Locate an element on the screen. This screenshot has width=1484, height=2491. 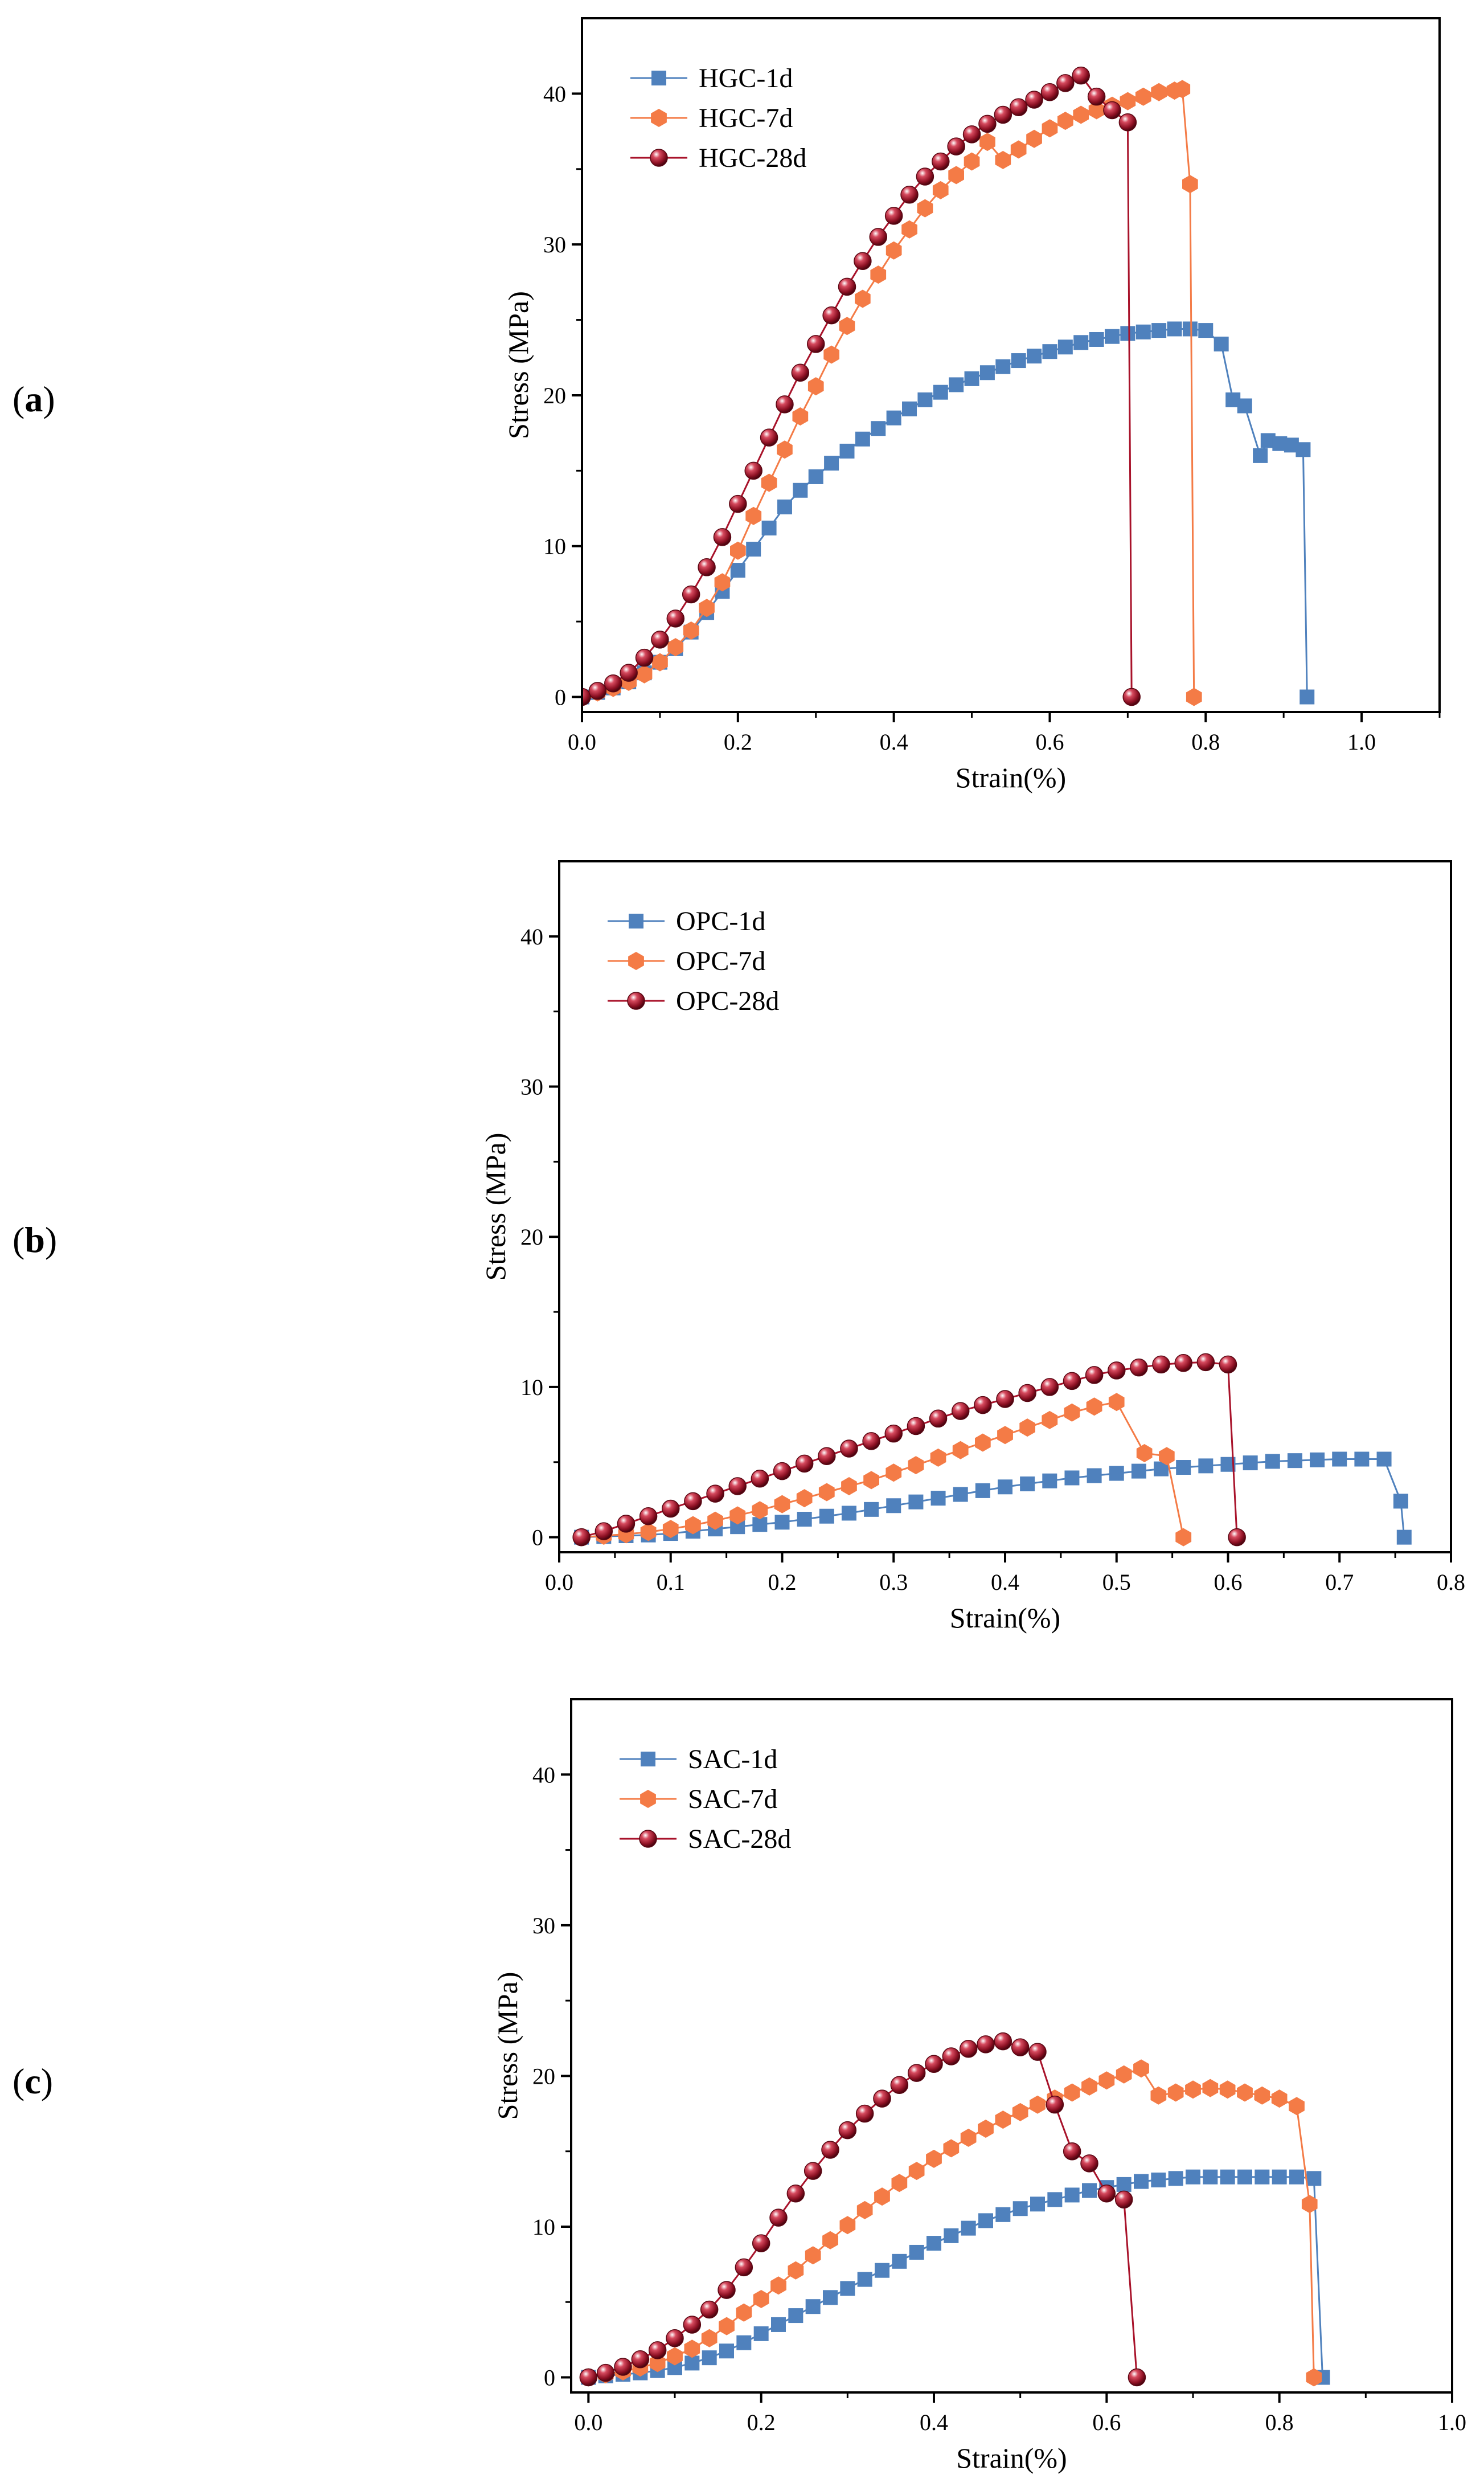
panel-label: (b) is located at coordinates (35, 1240).